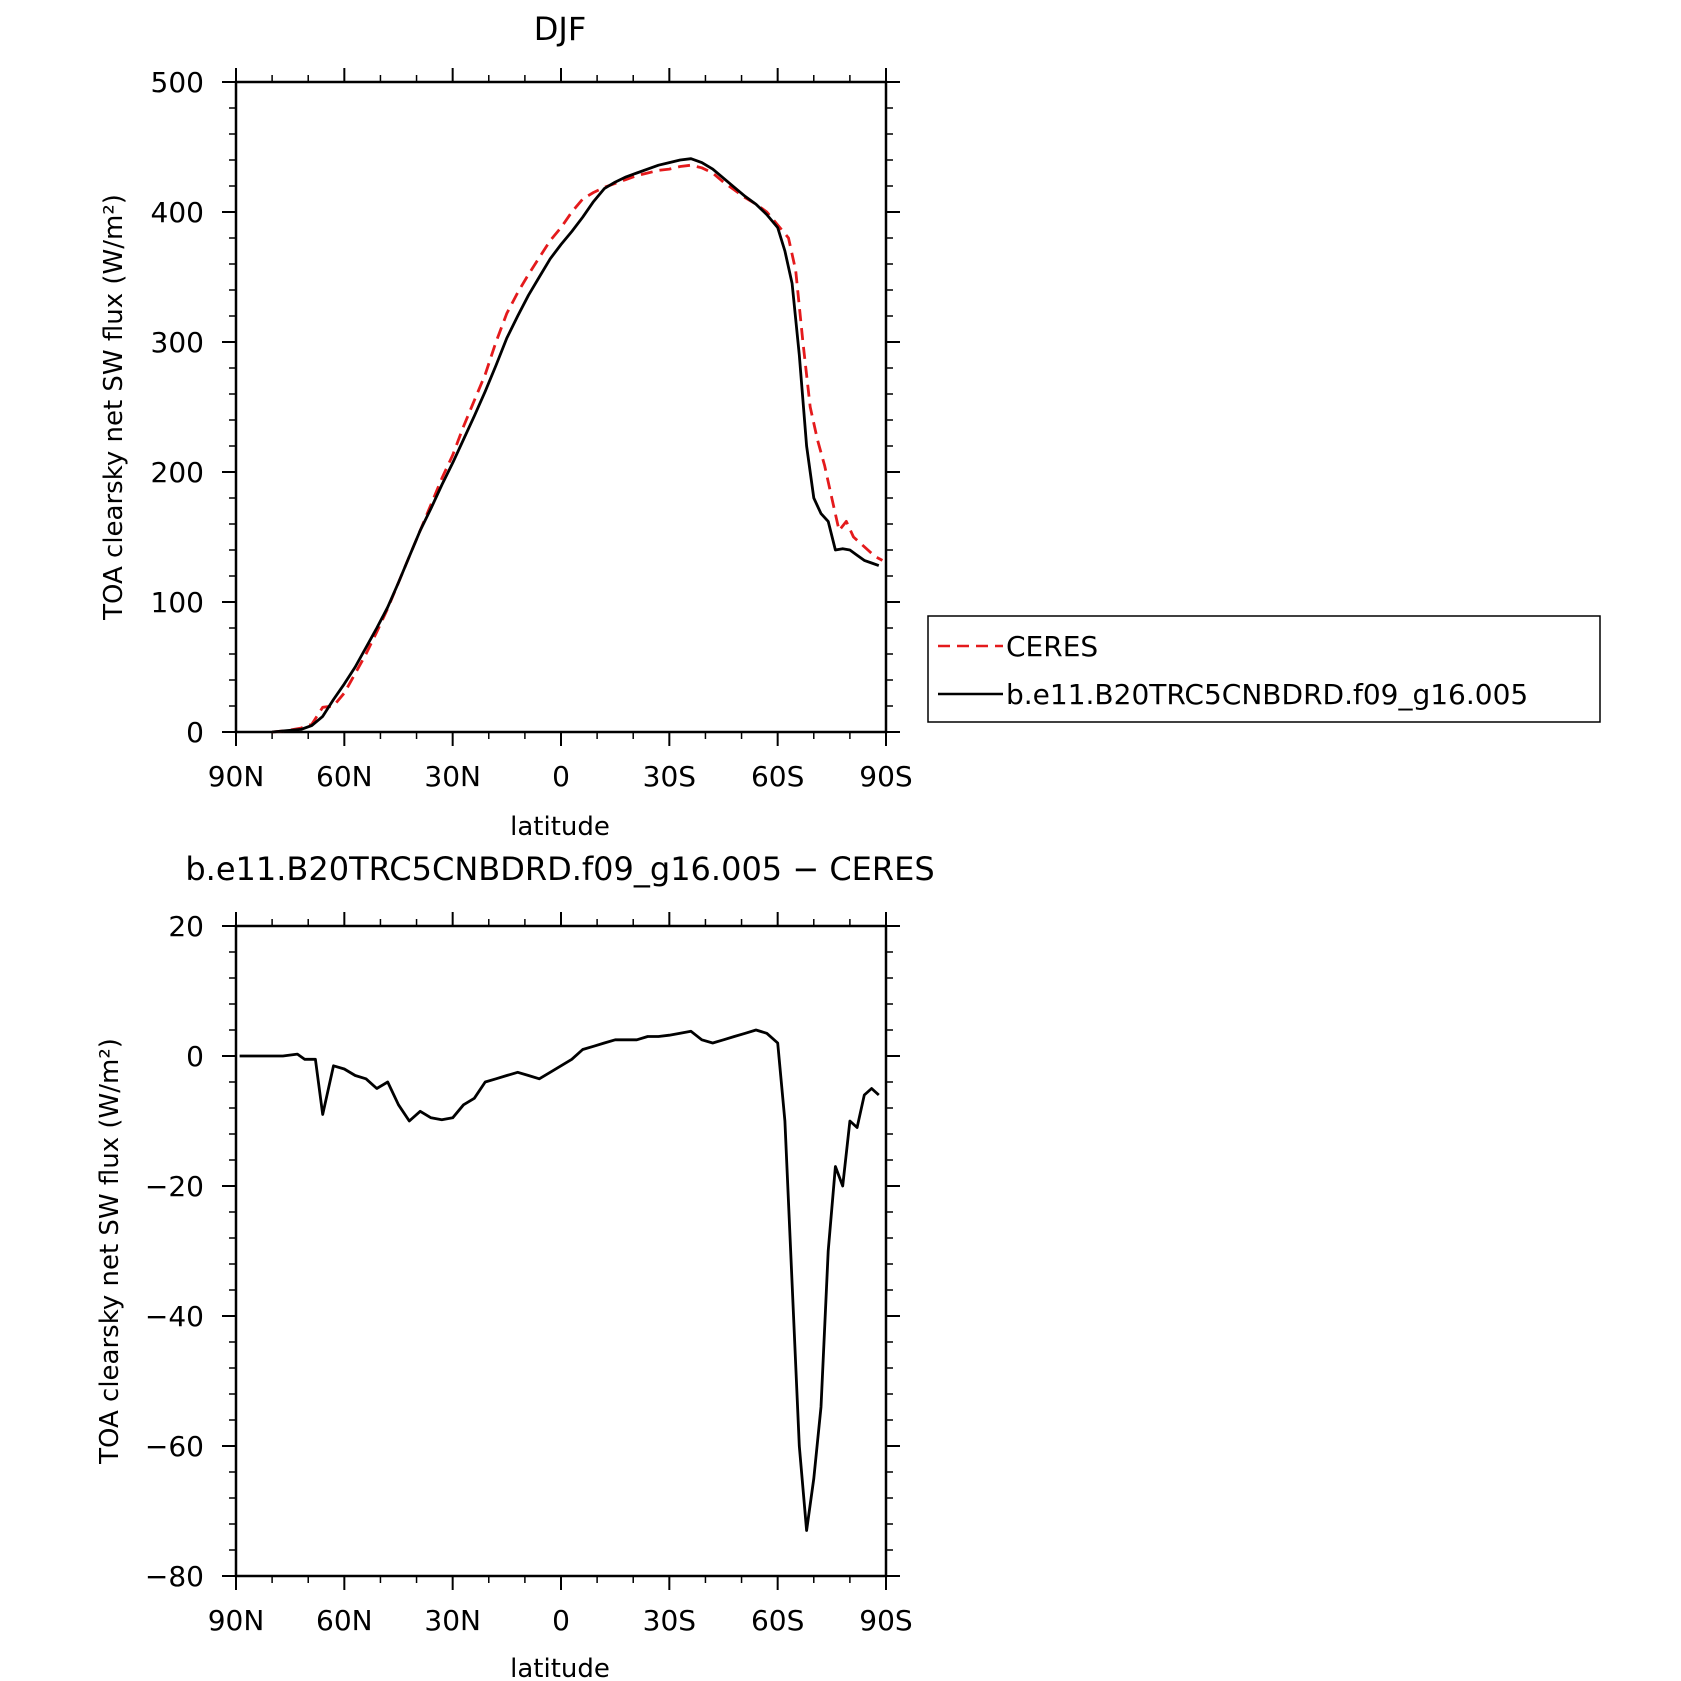  Describe the element at coordinates (177, 342) in the screenshot. I see `top-y-tick-label: 300` at that location.